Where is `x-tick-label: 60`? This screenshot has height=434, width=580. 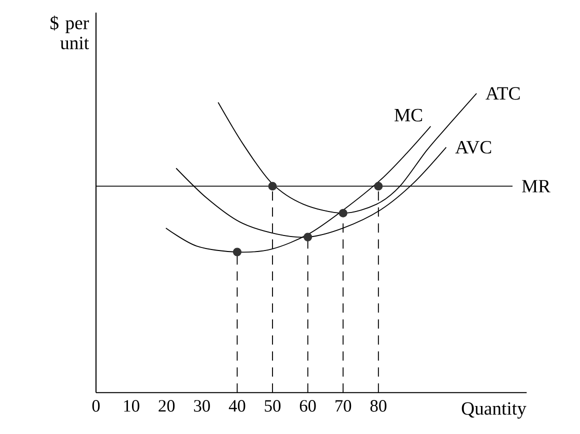
x-tick-label: 60 is located at coordinates (308, 406).